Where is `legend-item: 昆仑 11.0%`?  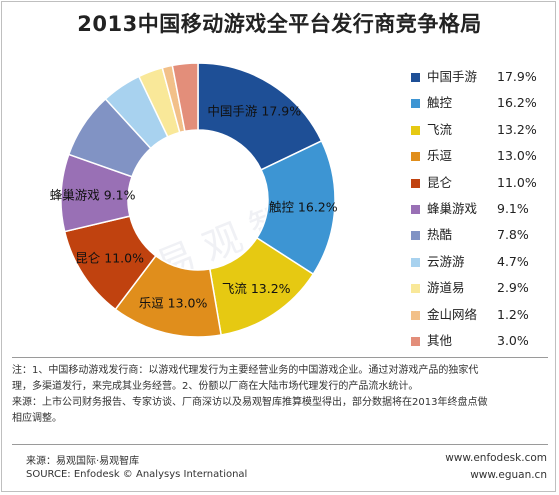 legend-item: 昆仑 11.0% is located at coordinates (483, 188).